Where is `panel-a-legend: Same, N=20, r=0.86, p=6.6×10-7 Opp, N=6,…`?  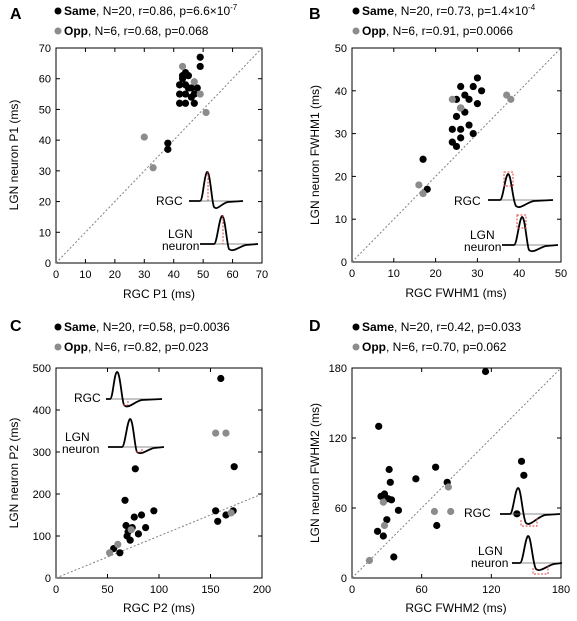
panel-a-legend: Same, N=20, r=0.86, p=6.6×10-7 Opp, N=6,… is located at coordinates (146, 20).